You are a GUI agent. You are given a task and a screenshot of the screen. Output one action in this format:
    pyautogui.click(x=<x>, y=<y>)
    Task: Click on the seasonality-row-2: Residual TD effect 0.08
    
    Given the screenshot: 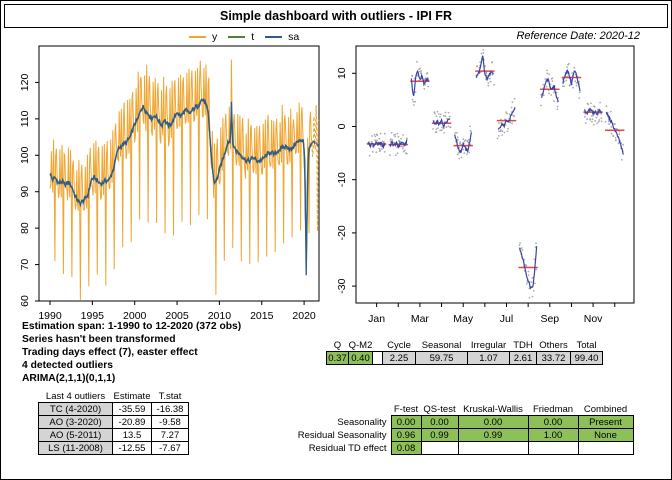 What is the action you would take?
    pyautogui.click(x=451, y=448)
    